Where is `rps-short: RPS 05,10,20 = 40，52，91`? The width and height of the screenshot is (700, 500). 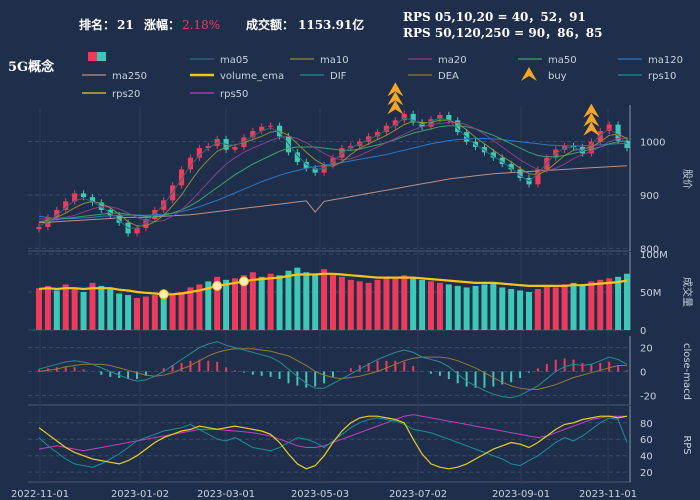
rps-short: RPS 05,10,20 = 40，52，91 is located at coordinates (494, 17).